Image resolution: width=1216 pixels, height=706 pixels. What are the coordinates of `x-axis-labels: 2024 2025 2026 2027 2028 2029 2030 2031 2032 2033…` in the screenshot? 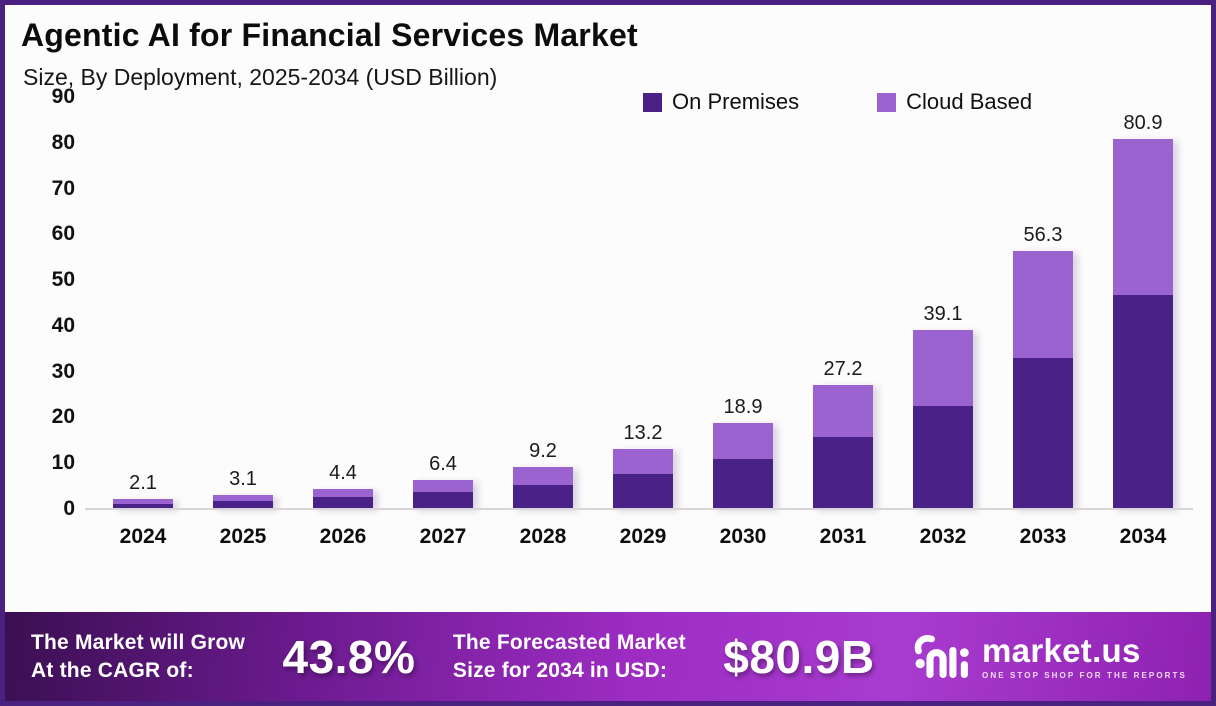 It's located at (643, 537).